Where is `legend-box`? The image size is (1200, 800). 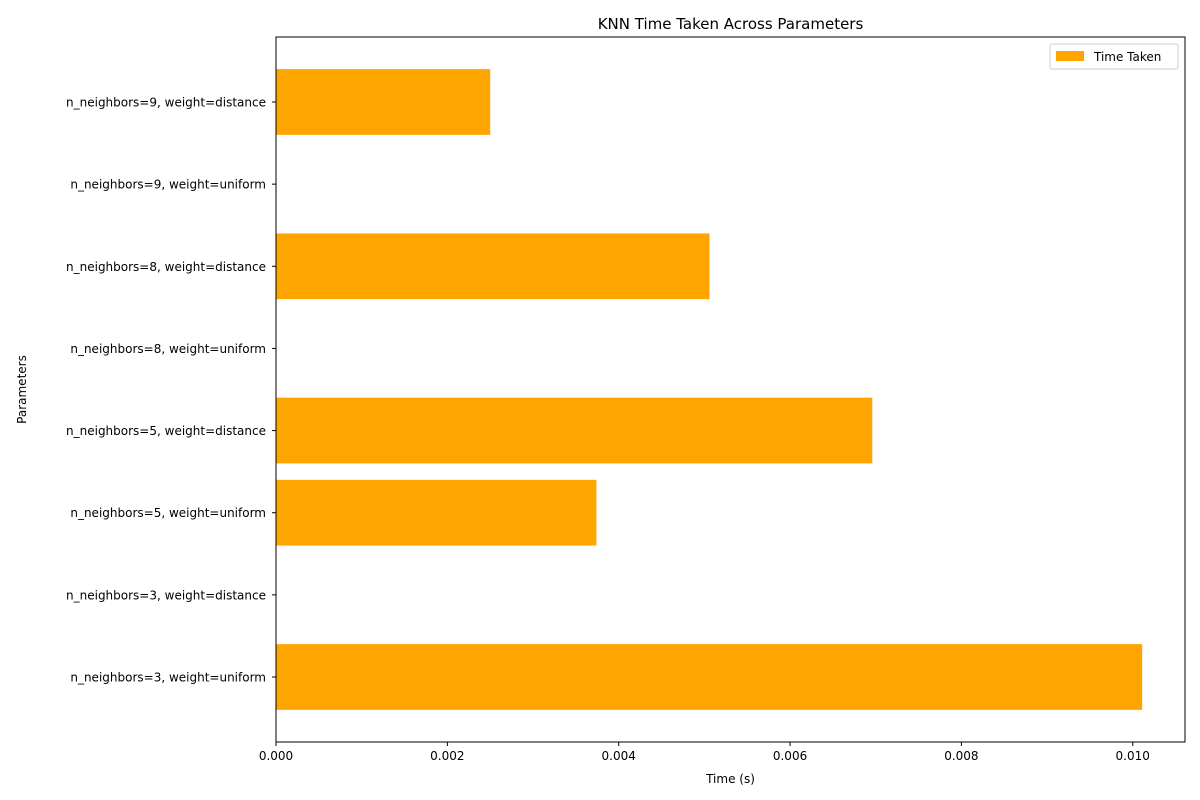
legend-box is located at coordinates (1114, 56).